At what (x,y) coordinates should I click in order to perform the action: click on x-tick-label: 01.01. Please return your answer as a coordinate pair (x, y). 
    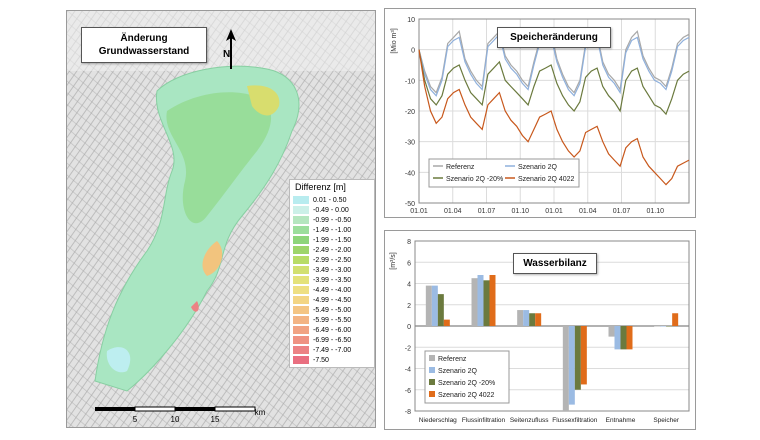
    Looking at the image, I should click on (419, 211).